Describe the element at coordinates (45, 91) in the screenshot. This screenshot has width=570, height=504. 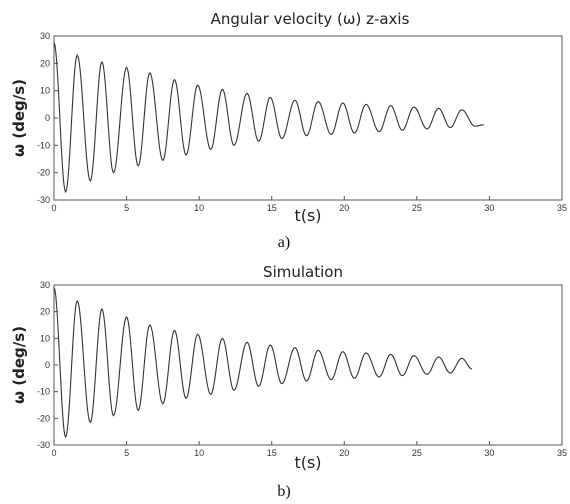
I see `chart-a-y-tick-label: 10` at that location.